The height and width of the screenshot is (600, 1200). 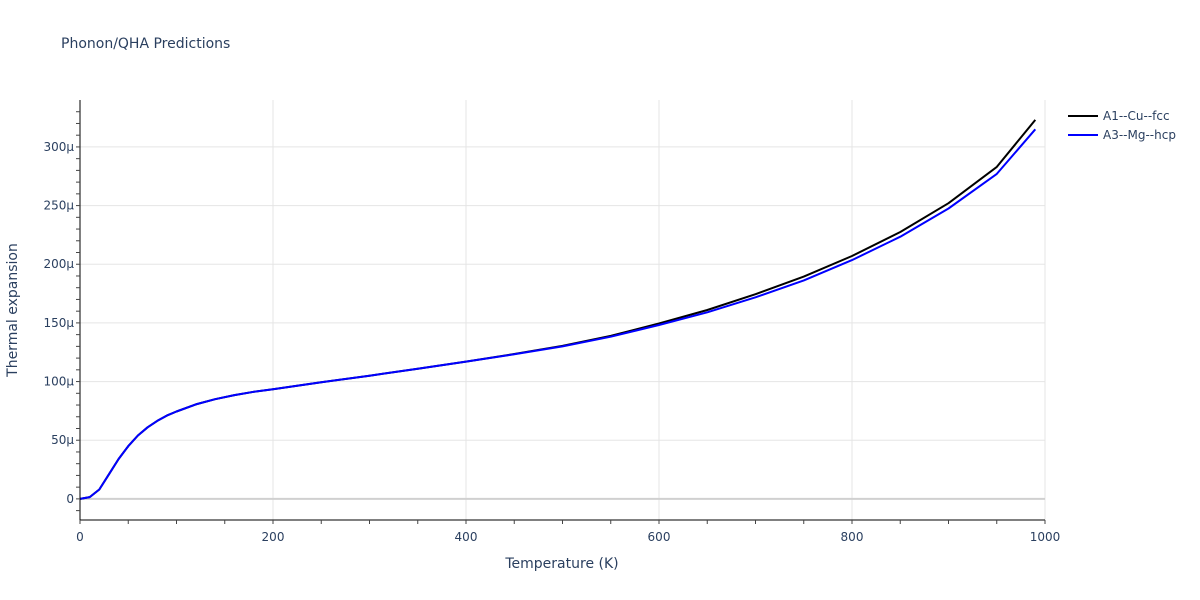 What do you see at coordinates (1136, 115) in the screenshot?
I see `legend-label: A1--Cu--fcc` at bounding box center [1136, 115].